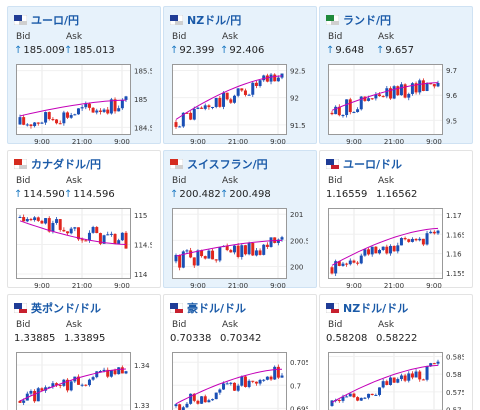  Describe the element at coordinates (66, 164) in the screenshot. I see `currency-pair-link: カナダドル/円` at that location.